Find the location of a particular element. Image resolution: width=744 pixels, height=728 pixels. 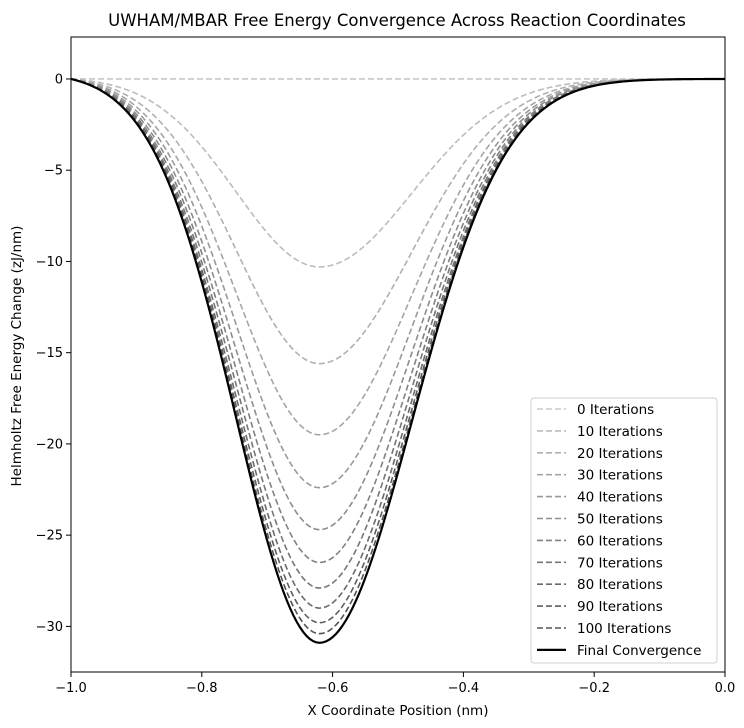

x-tick-label: −0.8 is located at coordinates (202, 688).